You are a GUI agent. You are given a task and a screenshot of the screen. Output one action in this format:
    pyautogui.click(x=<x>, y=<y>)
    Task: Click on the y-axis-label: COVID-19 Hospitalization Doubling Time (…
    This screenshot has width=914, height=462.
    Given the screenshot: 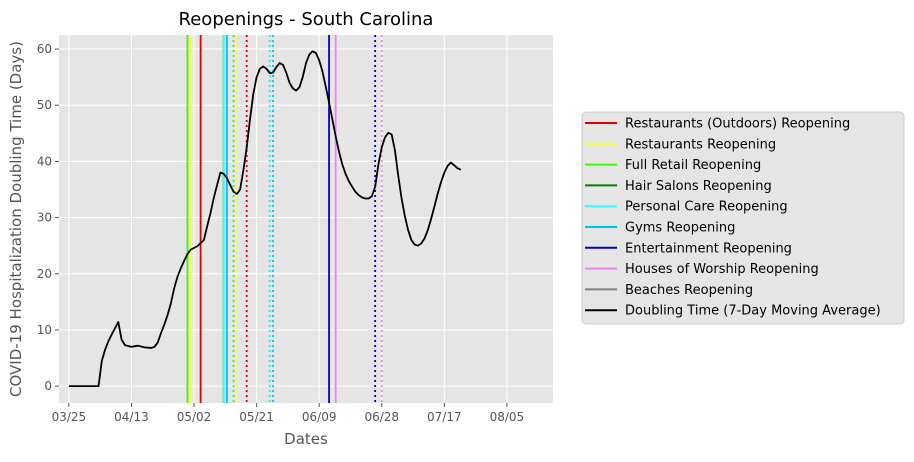 What is the action you would take?
    pyautogui.click(x=16, y=219)
    